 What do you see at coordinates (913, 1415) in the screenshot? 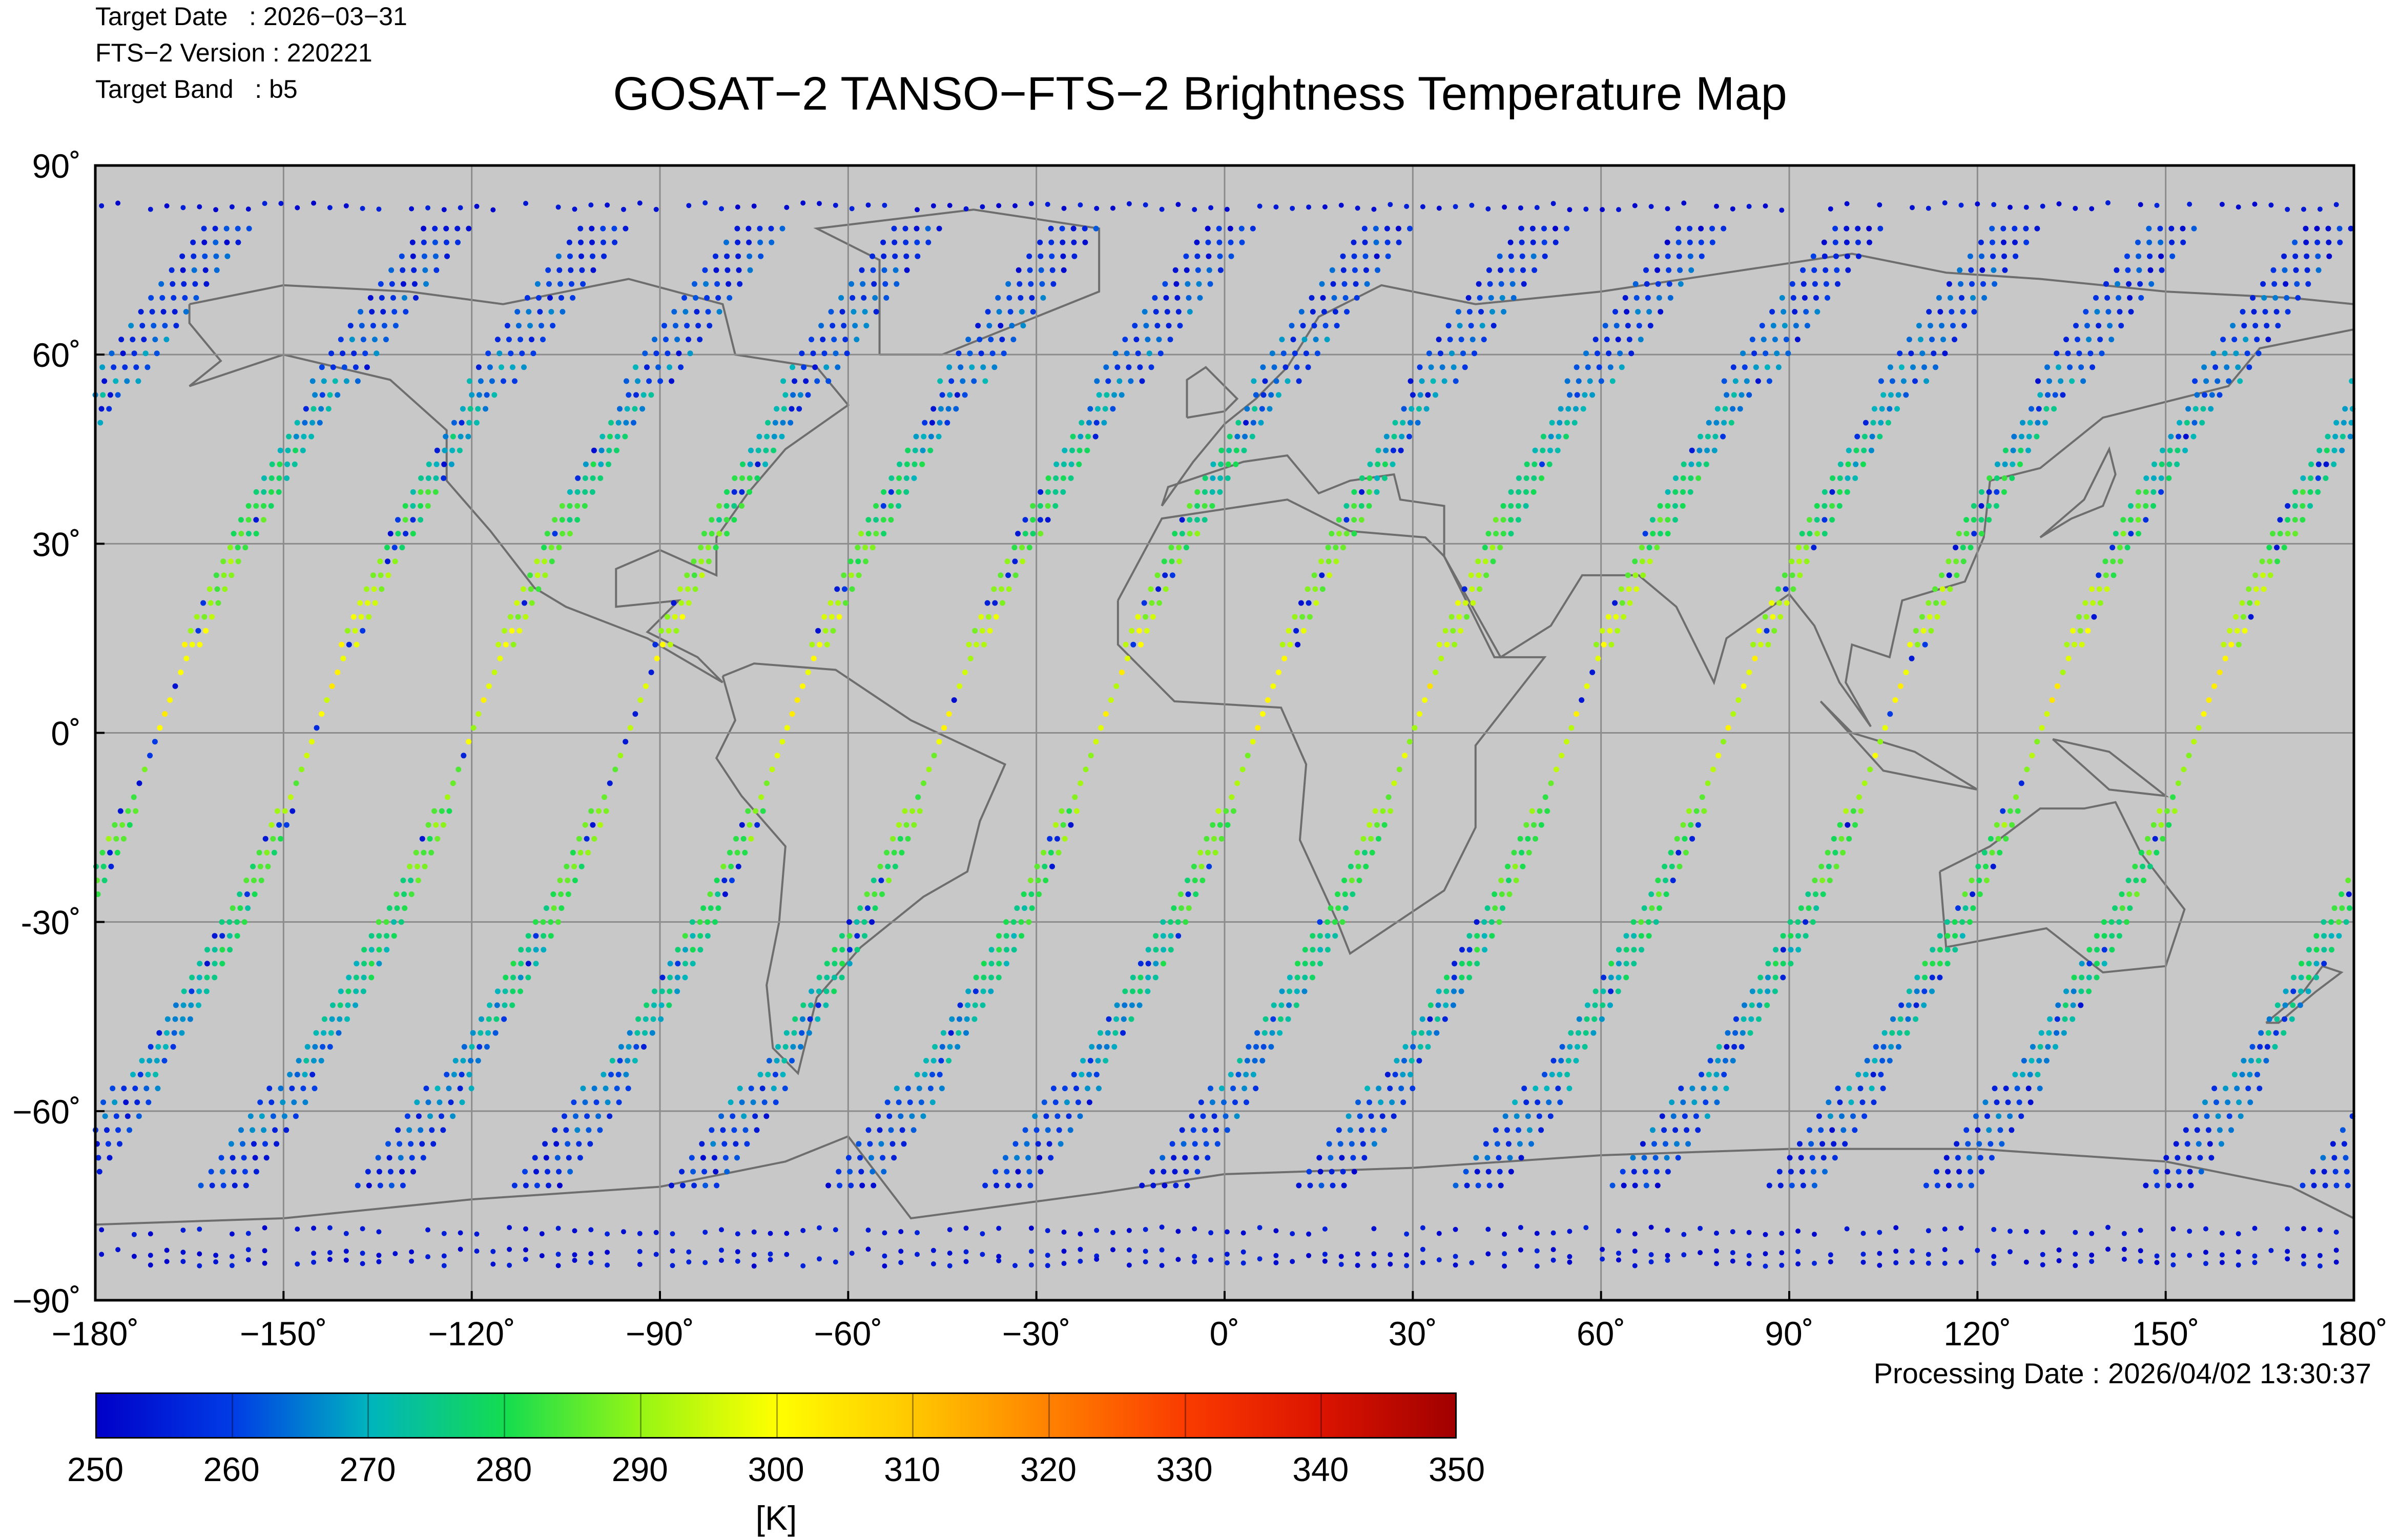
I see `colorbar-tick` at bounding box center [913, 1415].